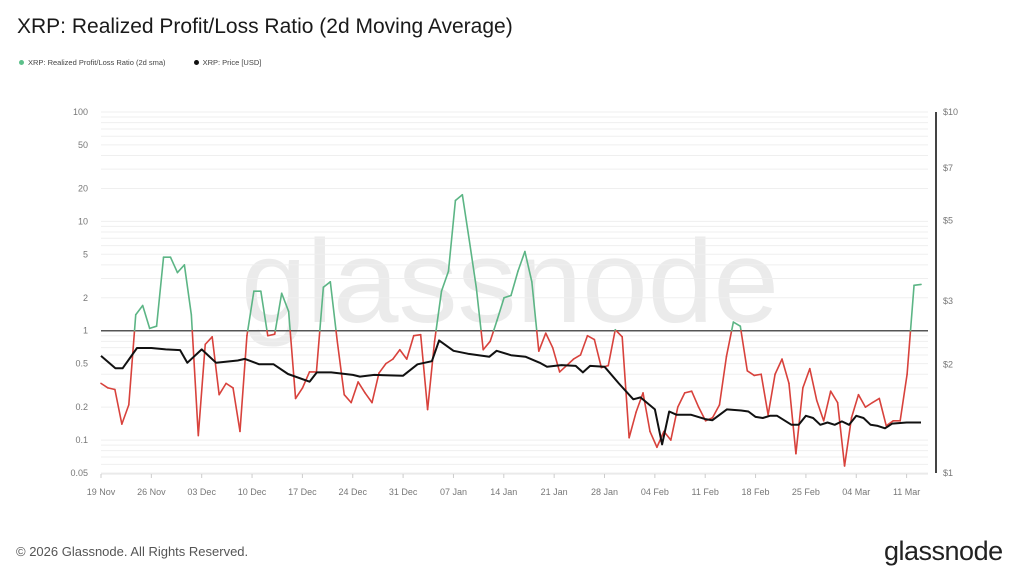 This screenshot has width=1024, height=578. Describe the element at coordinates (85, 298) in the screenshot. I see `left-axis-tick-label: 2` at that location.